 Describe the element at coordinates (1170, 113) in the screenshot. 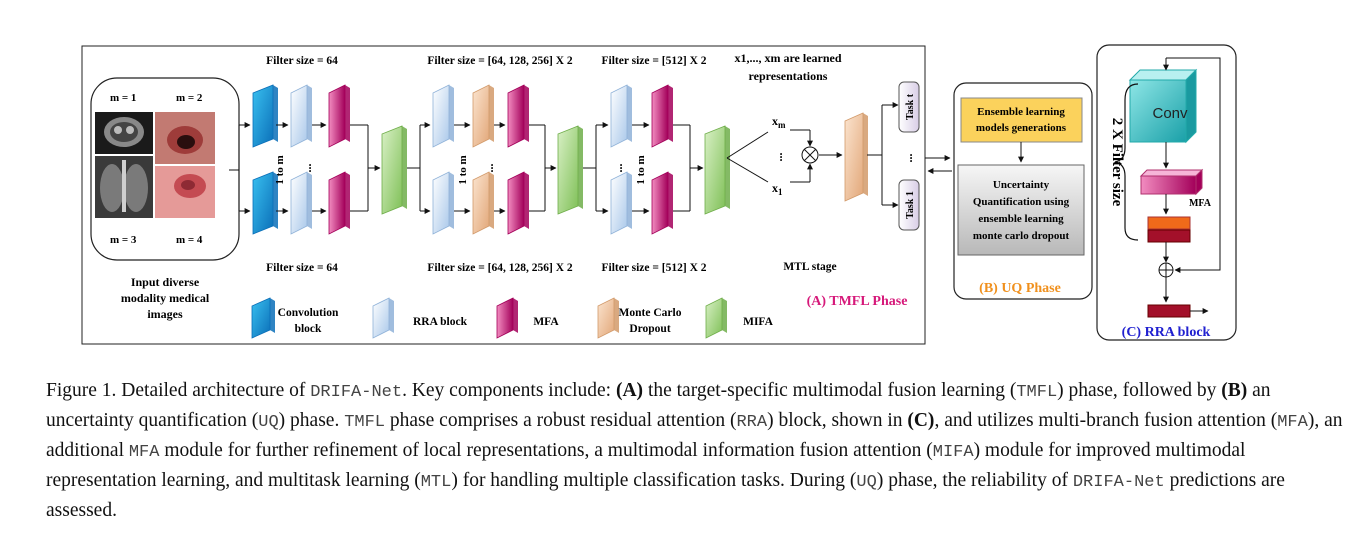

I see `conv-label: Conv` at that location.